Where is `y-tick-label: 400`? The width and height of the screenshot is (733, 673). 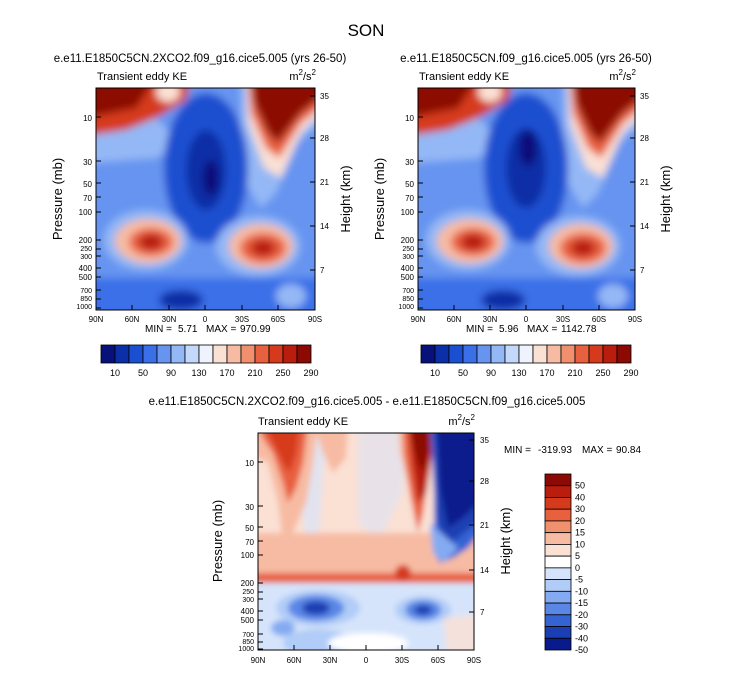
y-tick-label: 400 is located at coordinates (248, 611).